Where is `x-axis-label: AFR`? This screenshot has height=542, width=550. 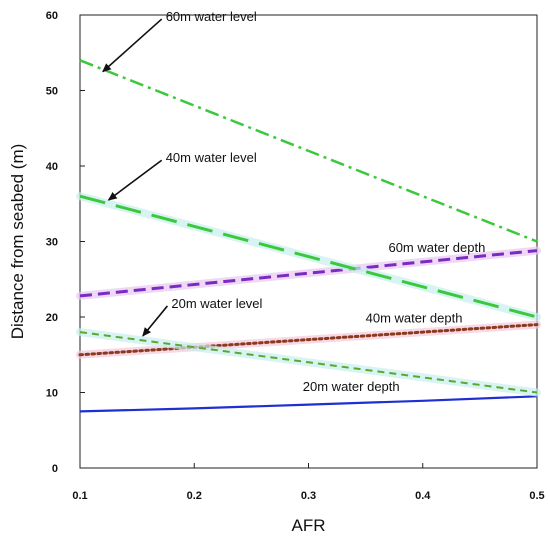 x-axis-label: AFR is located at coordinates (309, 525).